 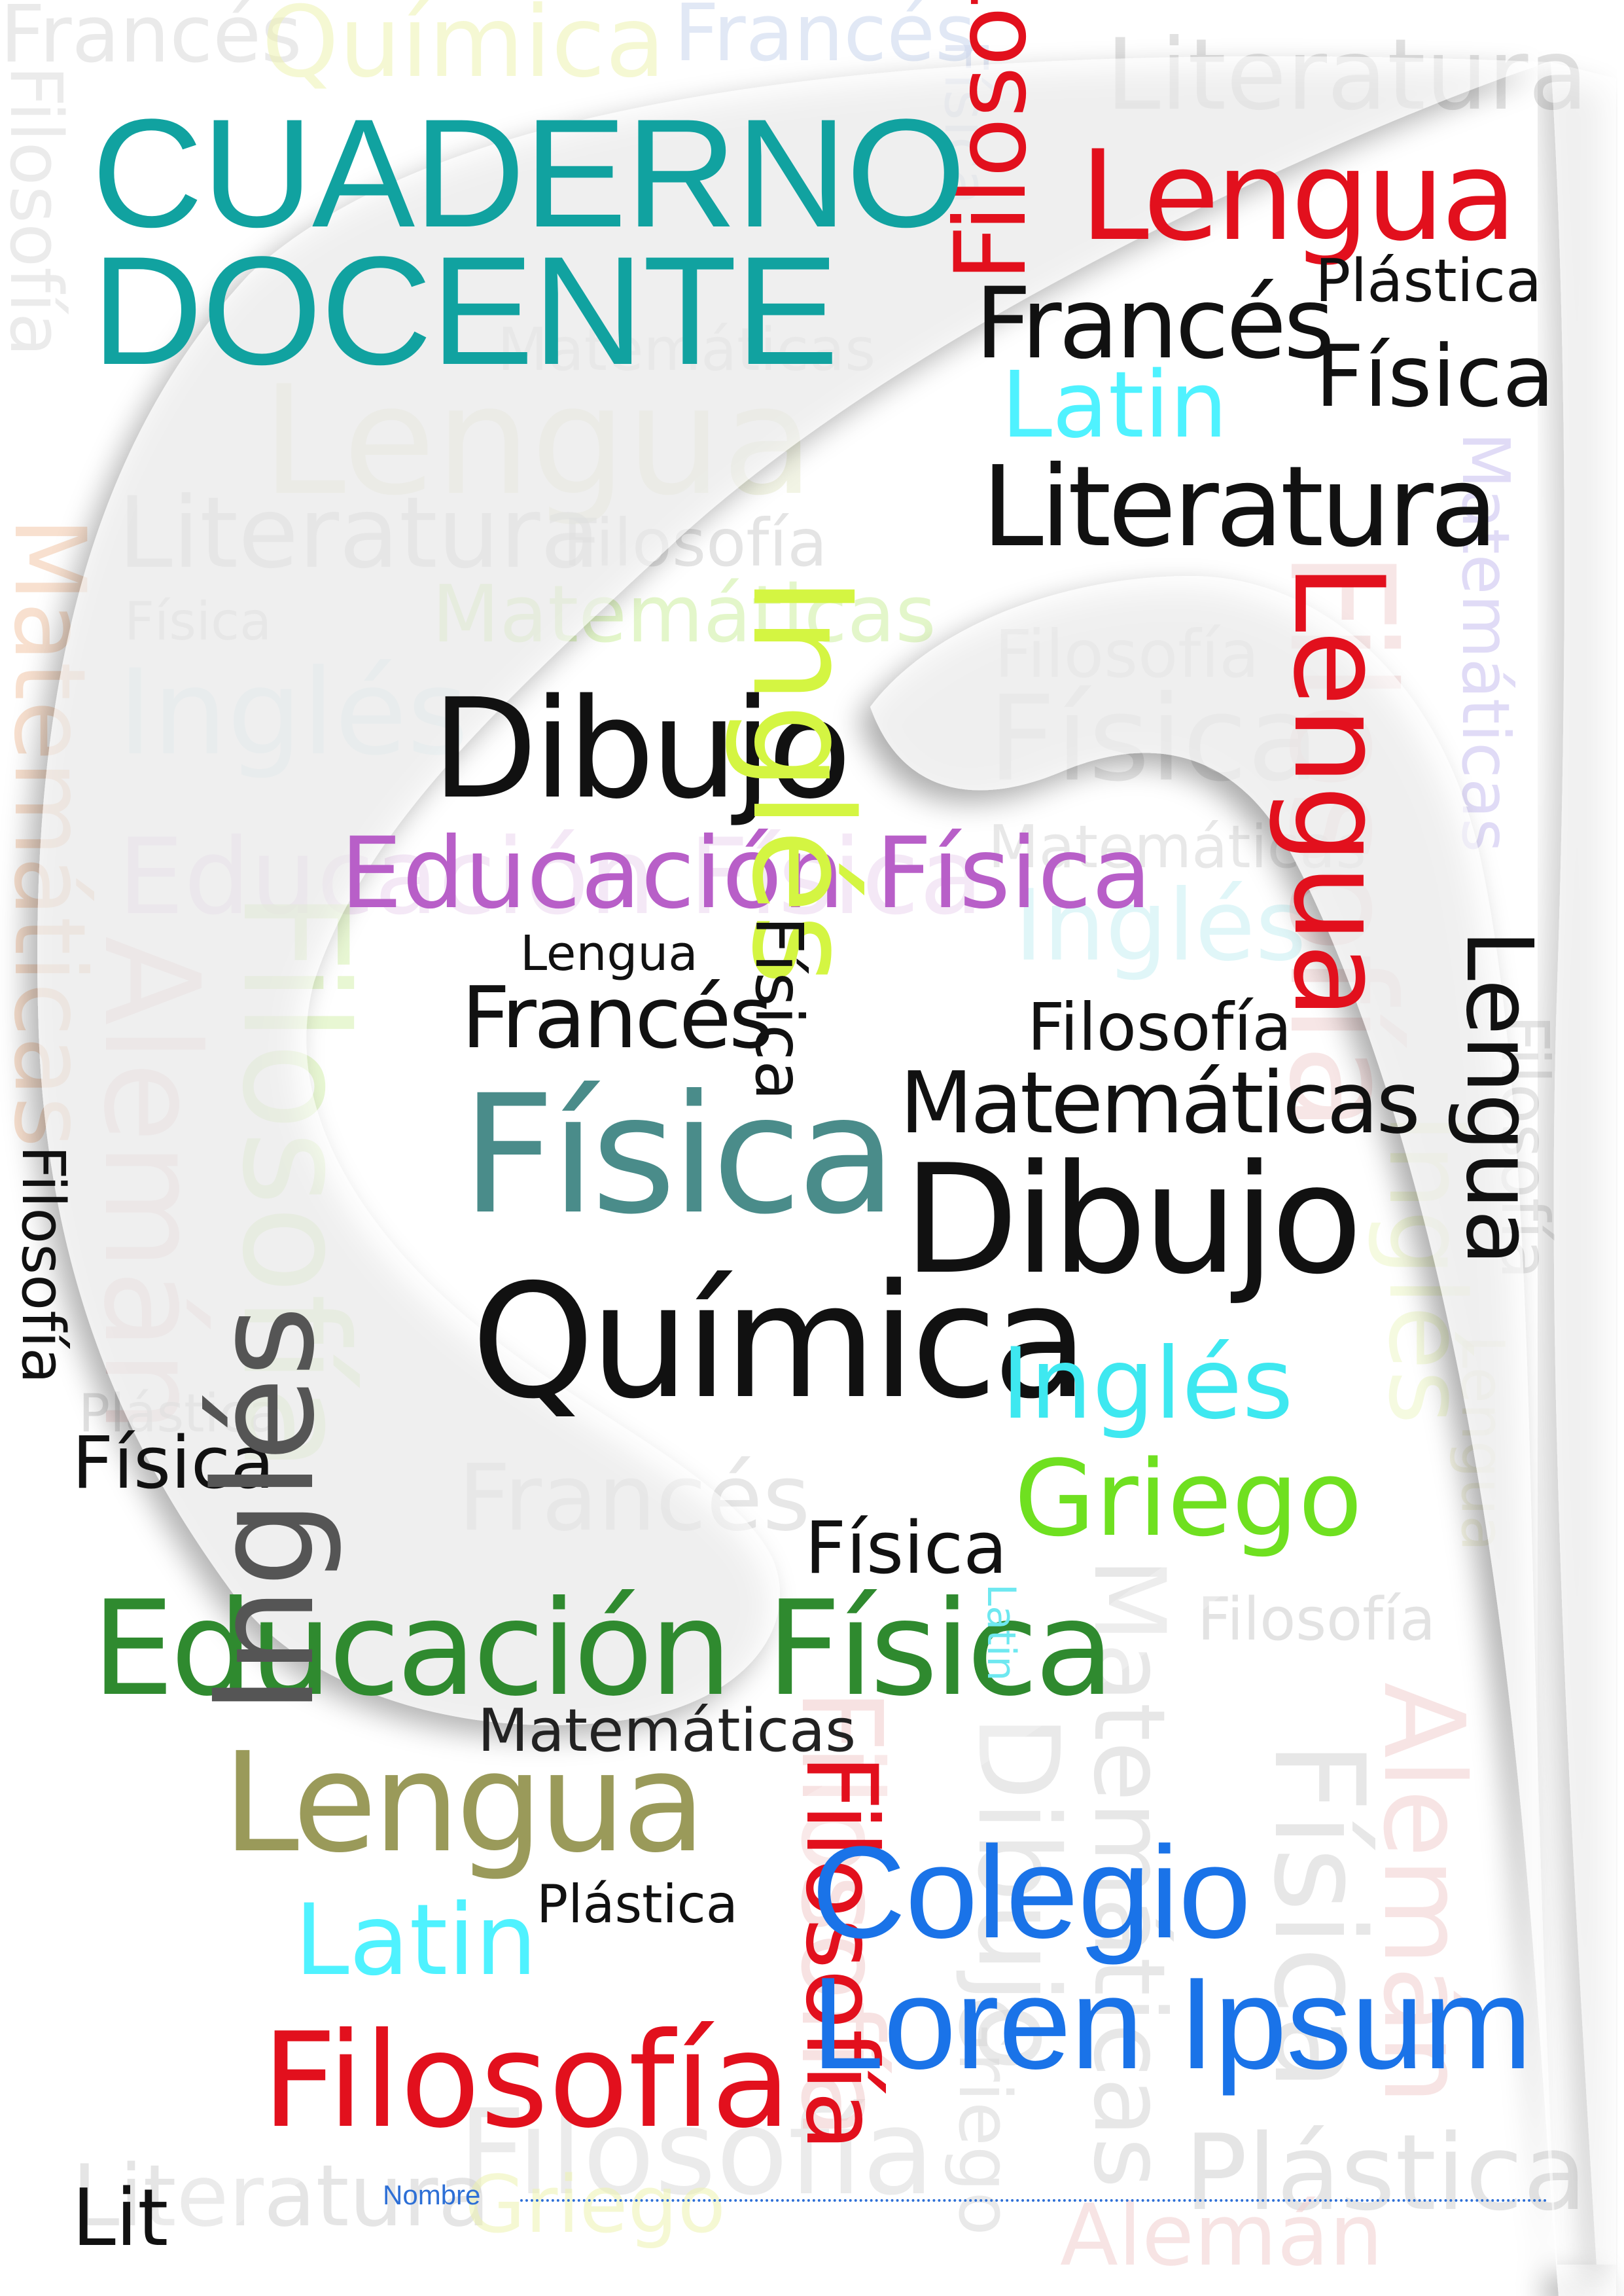 What do you see at coordinates (529, 173) in the screenshot?
I see `title-line-1: CUADERNO` at bounding box center [529, 173].